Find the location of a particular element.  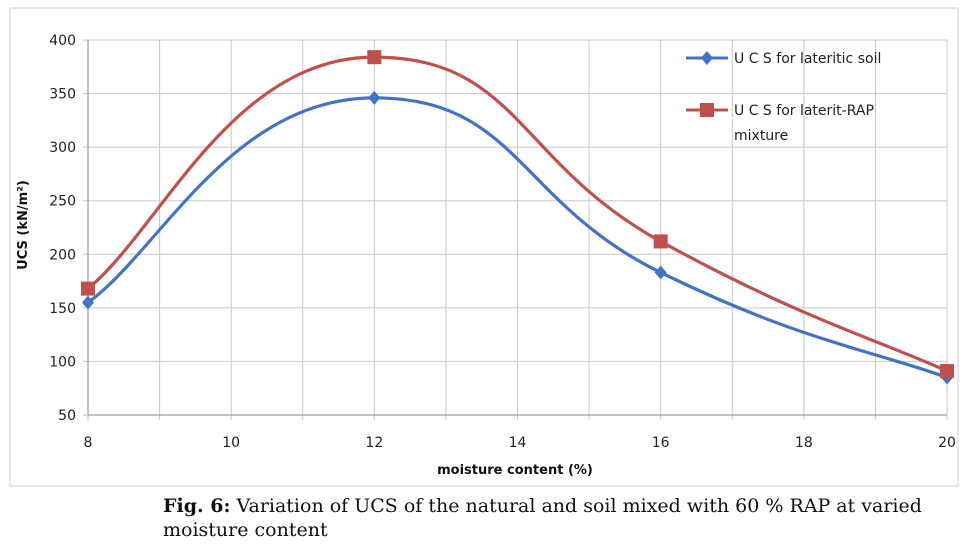

legend-entry-1: U C S for lateritic soil is located at coordinates (783, 59).